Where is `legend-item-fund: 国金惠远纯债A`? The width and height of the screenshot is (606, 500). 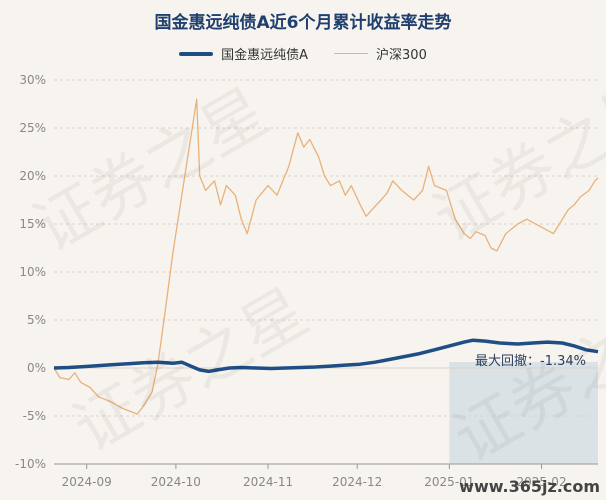 legend-item-fund: 国金惠远纯债A is located at coordinates (243, 53).